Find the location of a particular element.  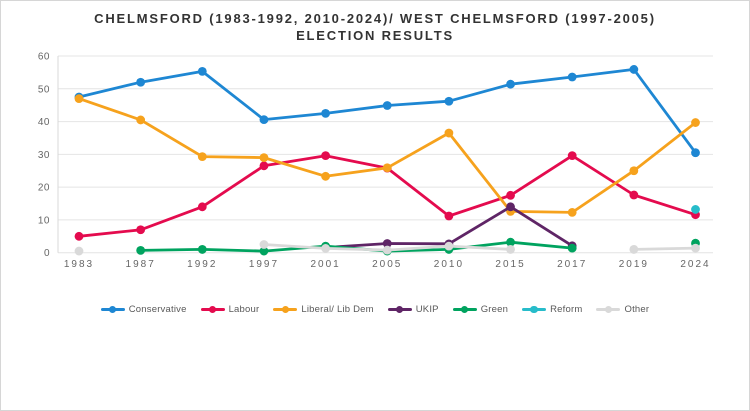

legend-item-green: Green is located at coordinates (480, 309).